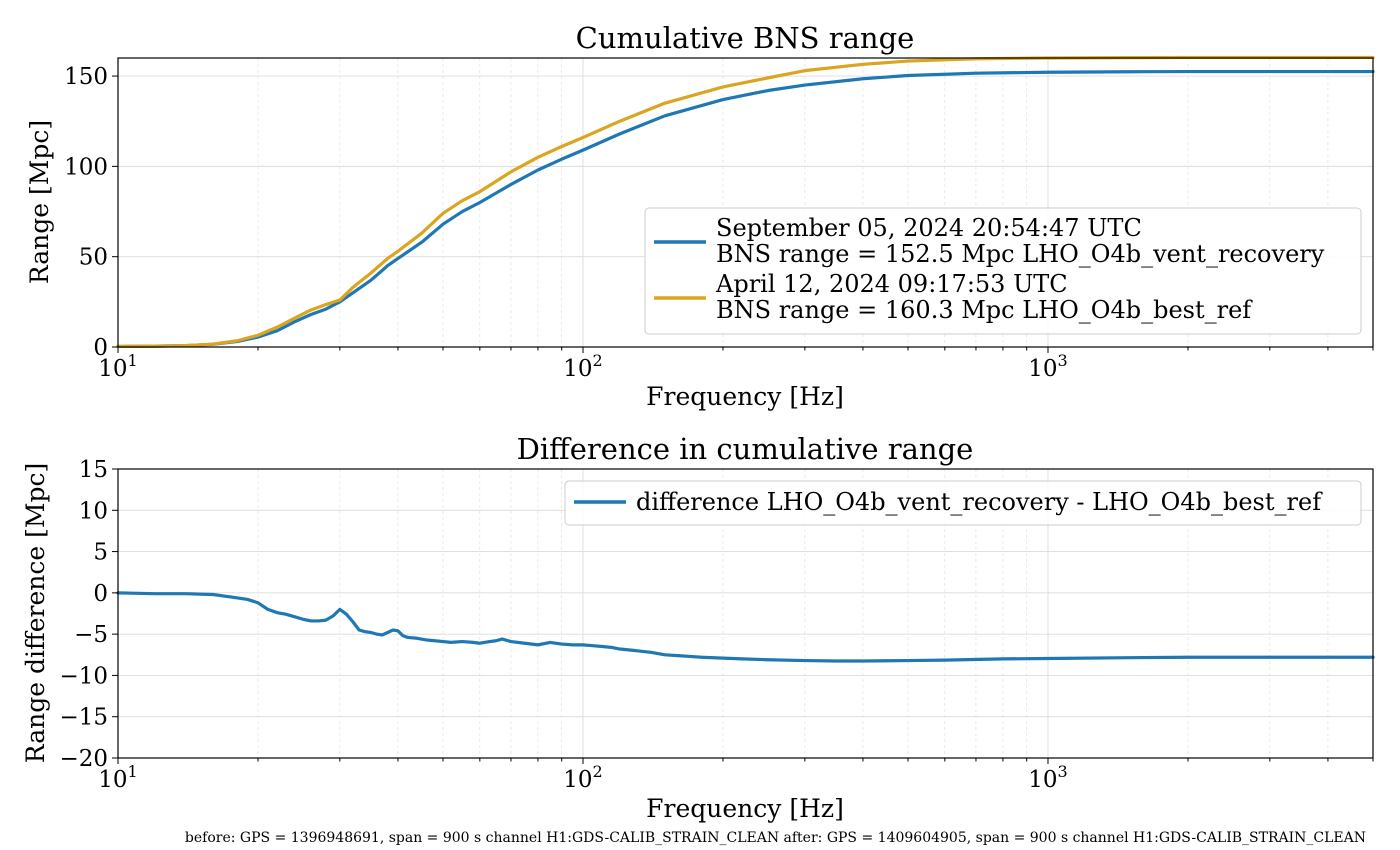  I want to click on legend-label-april-range: BNS range = 160.3 Mpc LHO_O4b_best_ref, so click(984, 310).